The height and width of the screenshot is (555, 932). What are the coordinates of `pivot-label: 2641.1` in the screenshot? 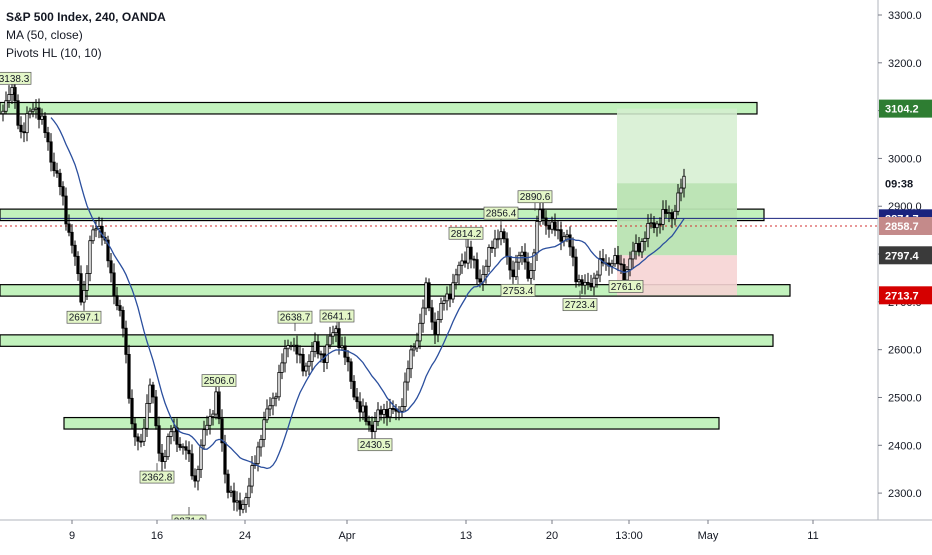 It's located at (337, 317).